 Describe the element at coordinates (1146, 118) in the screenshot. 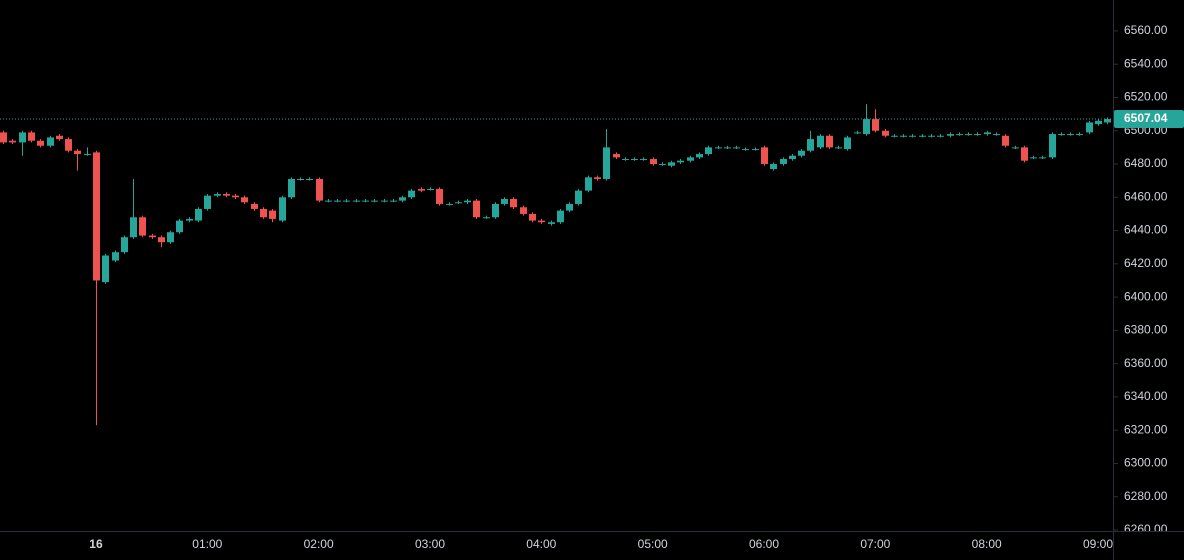

I see `last-price-label: 6507.04` at that location.